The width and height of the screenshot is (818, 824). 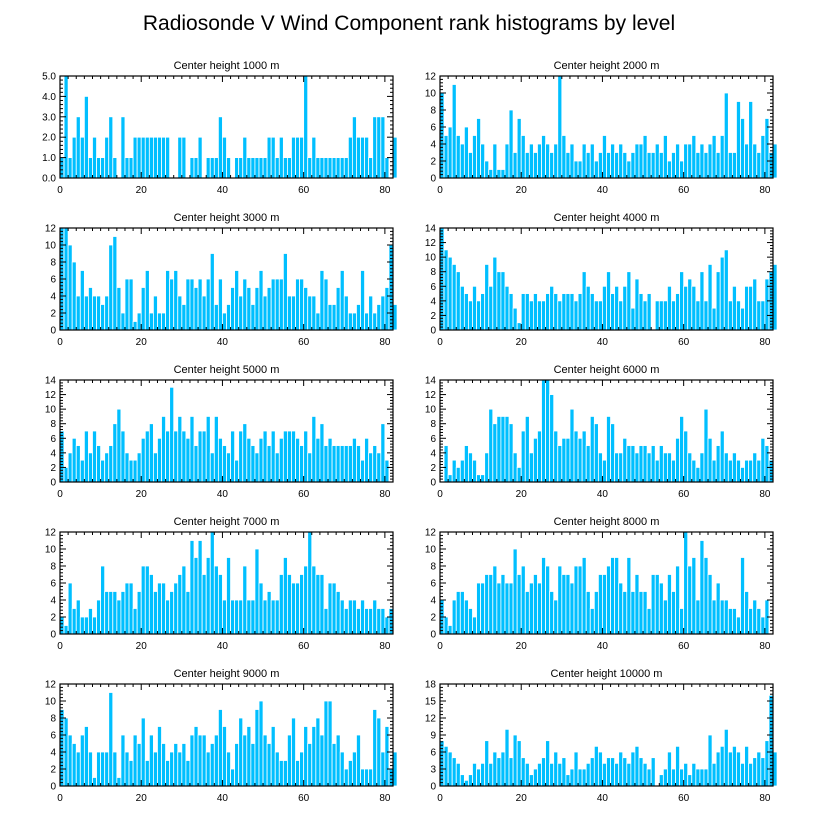 I want to click on y-tick-label: 0, so click(x=433, y=635).